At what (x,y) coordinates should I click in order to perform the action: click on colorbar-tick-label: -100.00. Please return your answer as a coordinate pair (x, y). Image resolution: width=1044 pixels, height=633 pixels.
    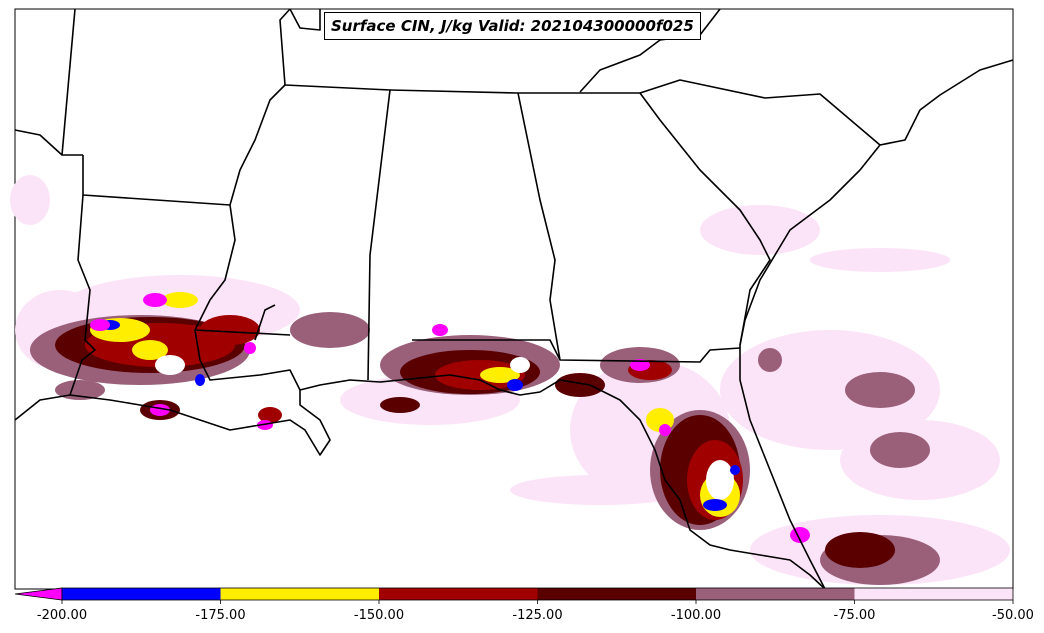
    Looking at the image, I should click on (696, 615).